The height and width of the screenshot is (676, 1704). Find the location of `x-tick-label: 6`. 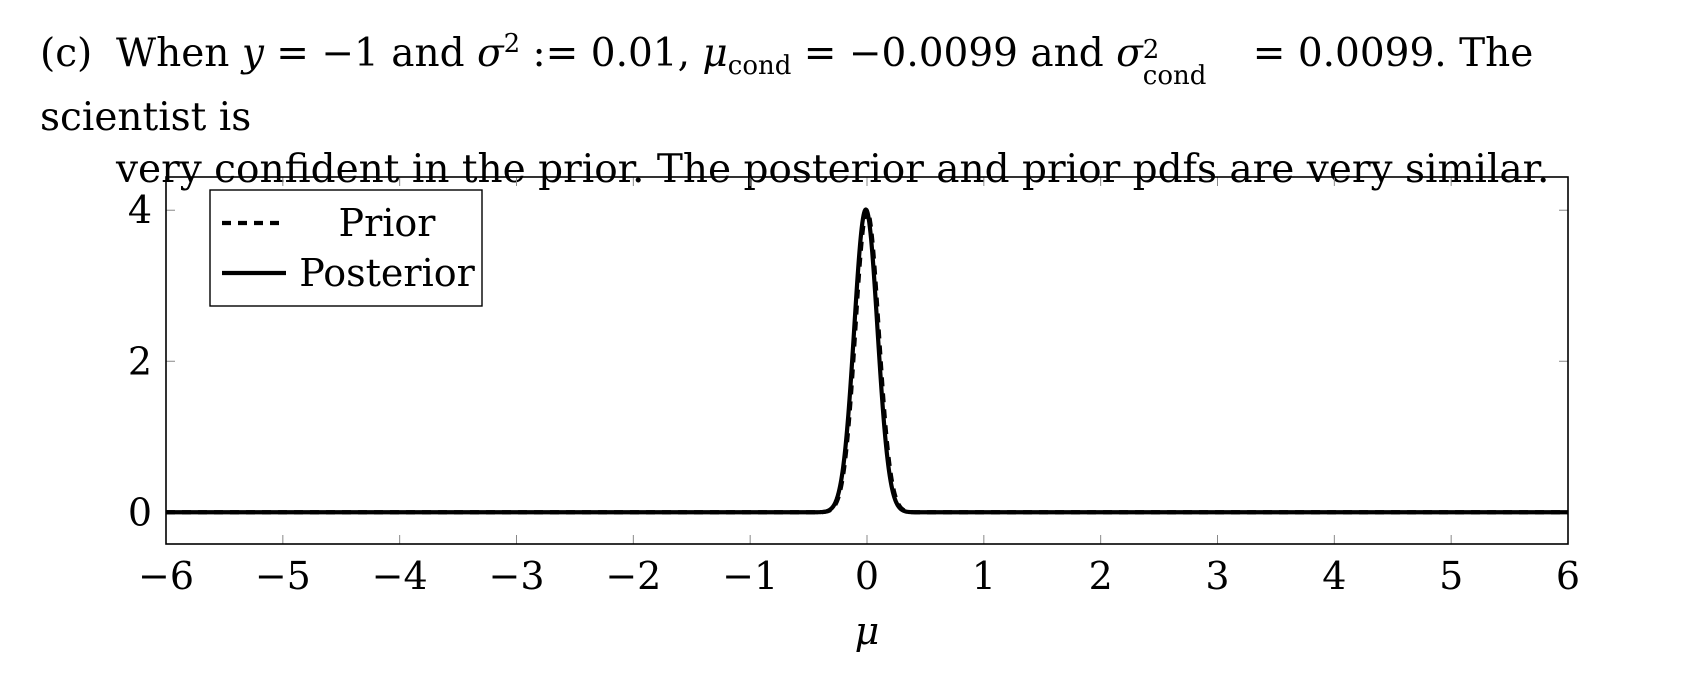

x-tick-label: 6 is located at coordinates (1568, 576).